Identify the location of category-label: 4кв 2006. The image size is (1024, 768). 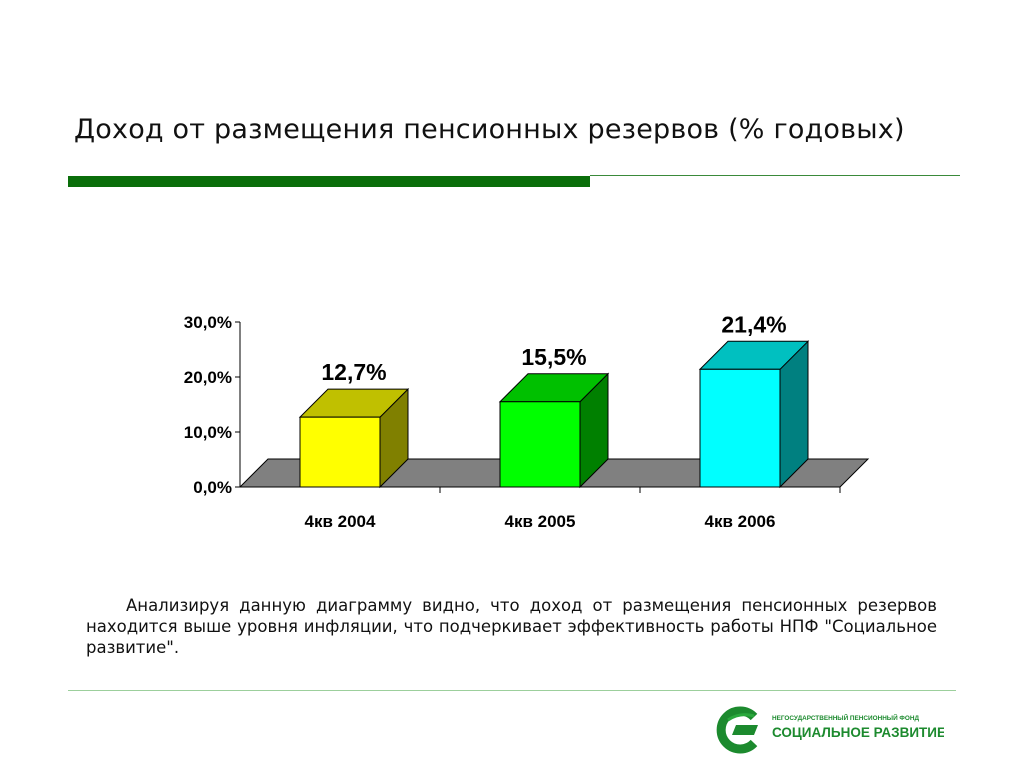
(740, 521).